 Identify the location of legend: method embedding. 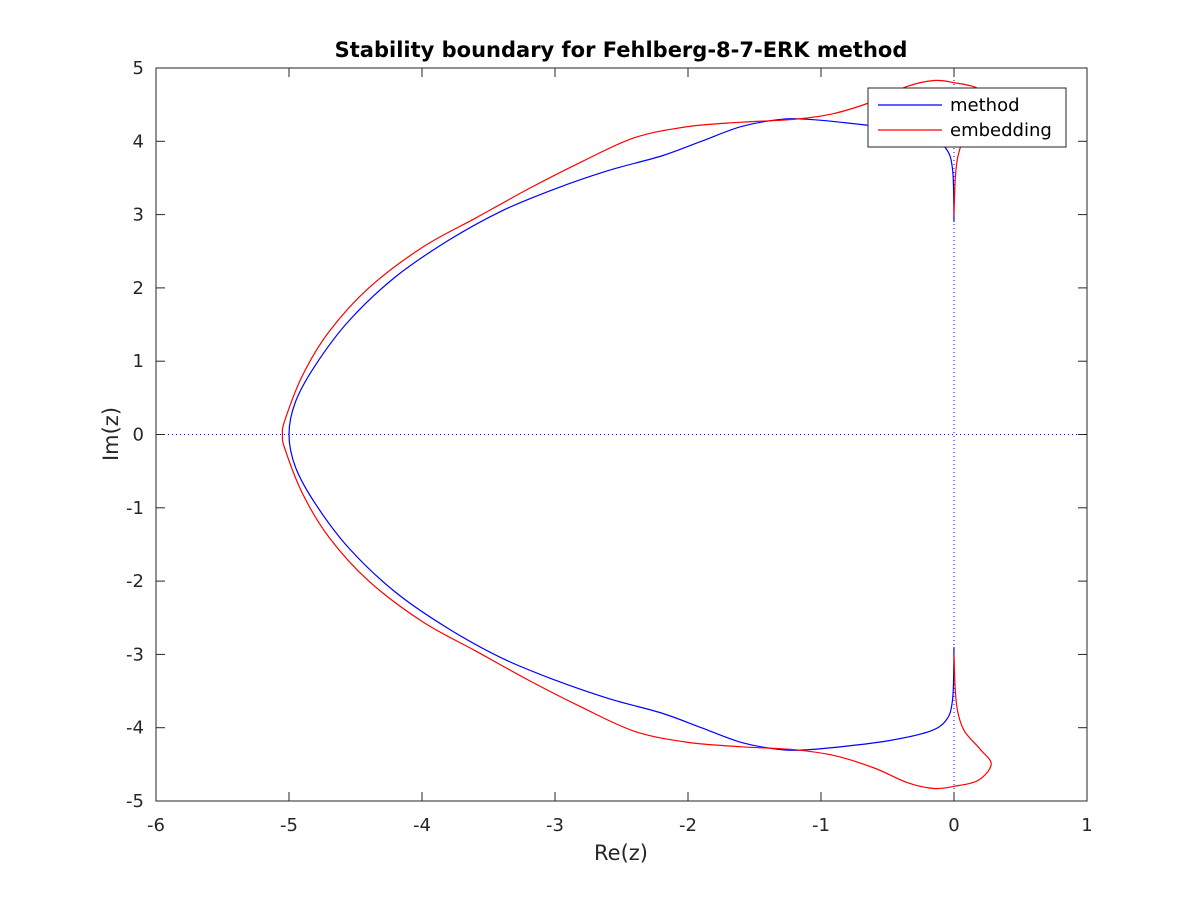
(967, 117).